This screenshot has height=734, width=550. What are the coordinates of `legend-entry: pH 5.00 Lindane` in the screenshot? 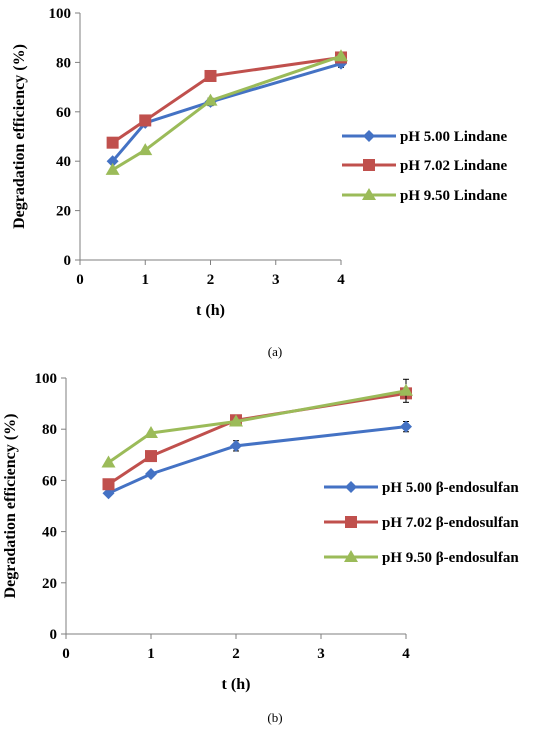 It's located at (424, 137).